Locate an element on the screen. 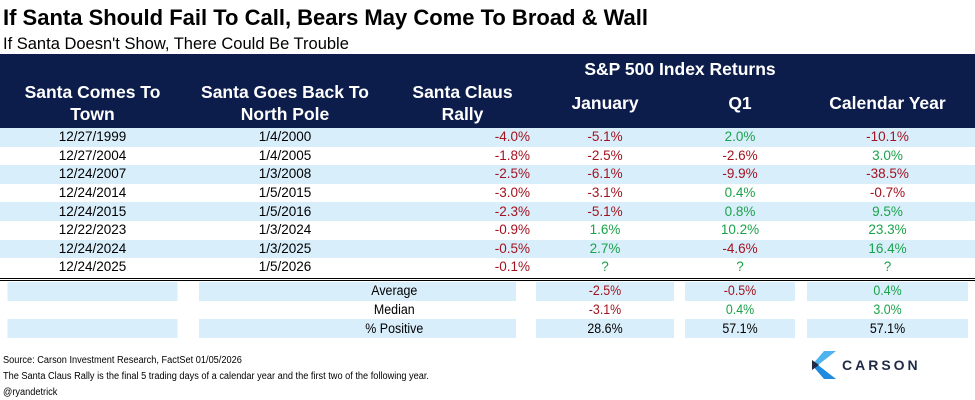 This screenshot has height=400, width=975. table-row: 12/24/2014 1/5/2015 -3.0% -3.1% 0.4% -0.7% is located at coordinates (487, 193).